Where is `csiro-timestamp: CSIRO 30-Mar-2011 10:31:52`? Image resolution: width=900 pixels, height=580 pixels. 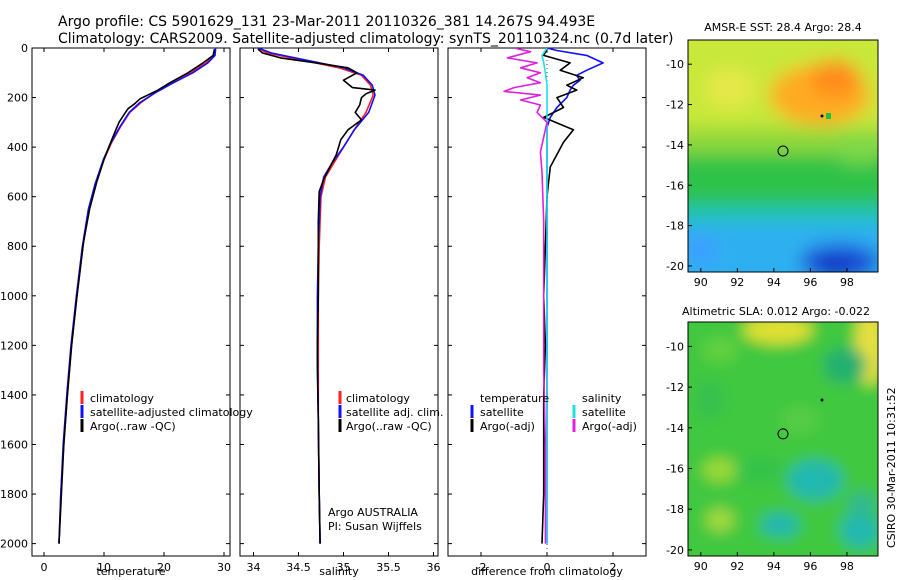 csiro-timestamp: CSIRO 30-Mar-2011 10:31:52 is located at coordinates (891, 467).